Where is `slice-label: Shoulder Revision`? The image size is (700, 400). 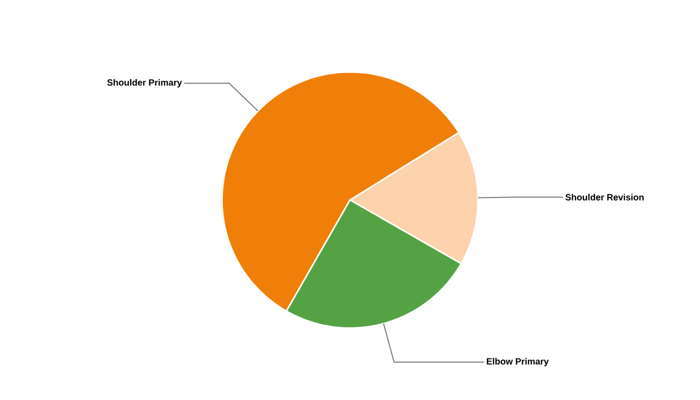
slice-label: Shoulder Revision is located at coordinates (604, 197).